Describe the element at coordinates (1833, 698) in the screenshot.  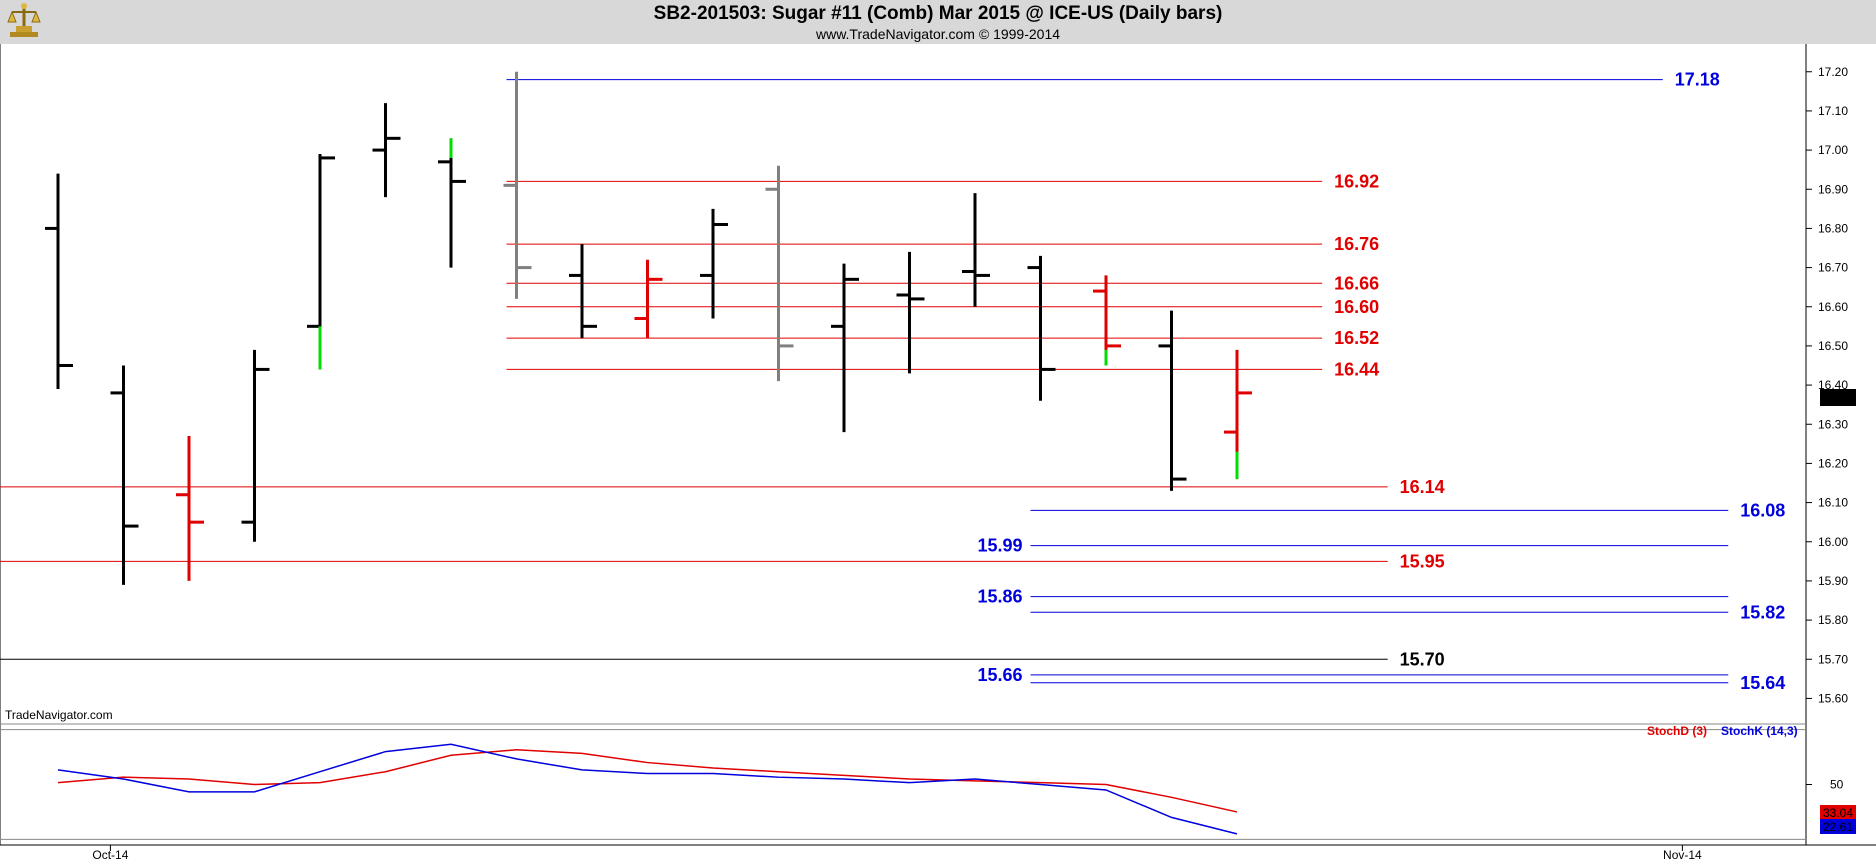
I see `price-tick-label: 15.60` at that location.